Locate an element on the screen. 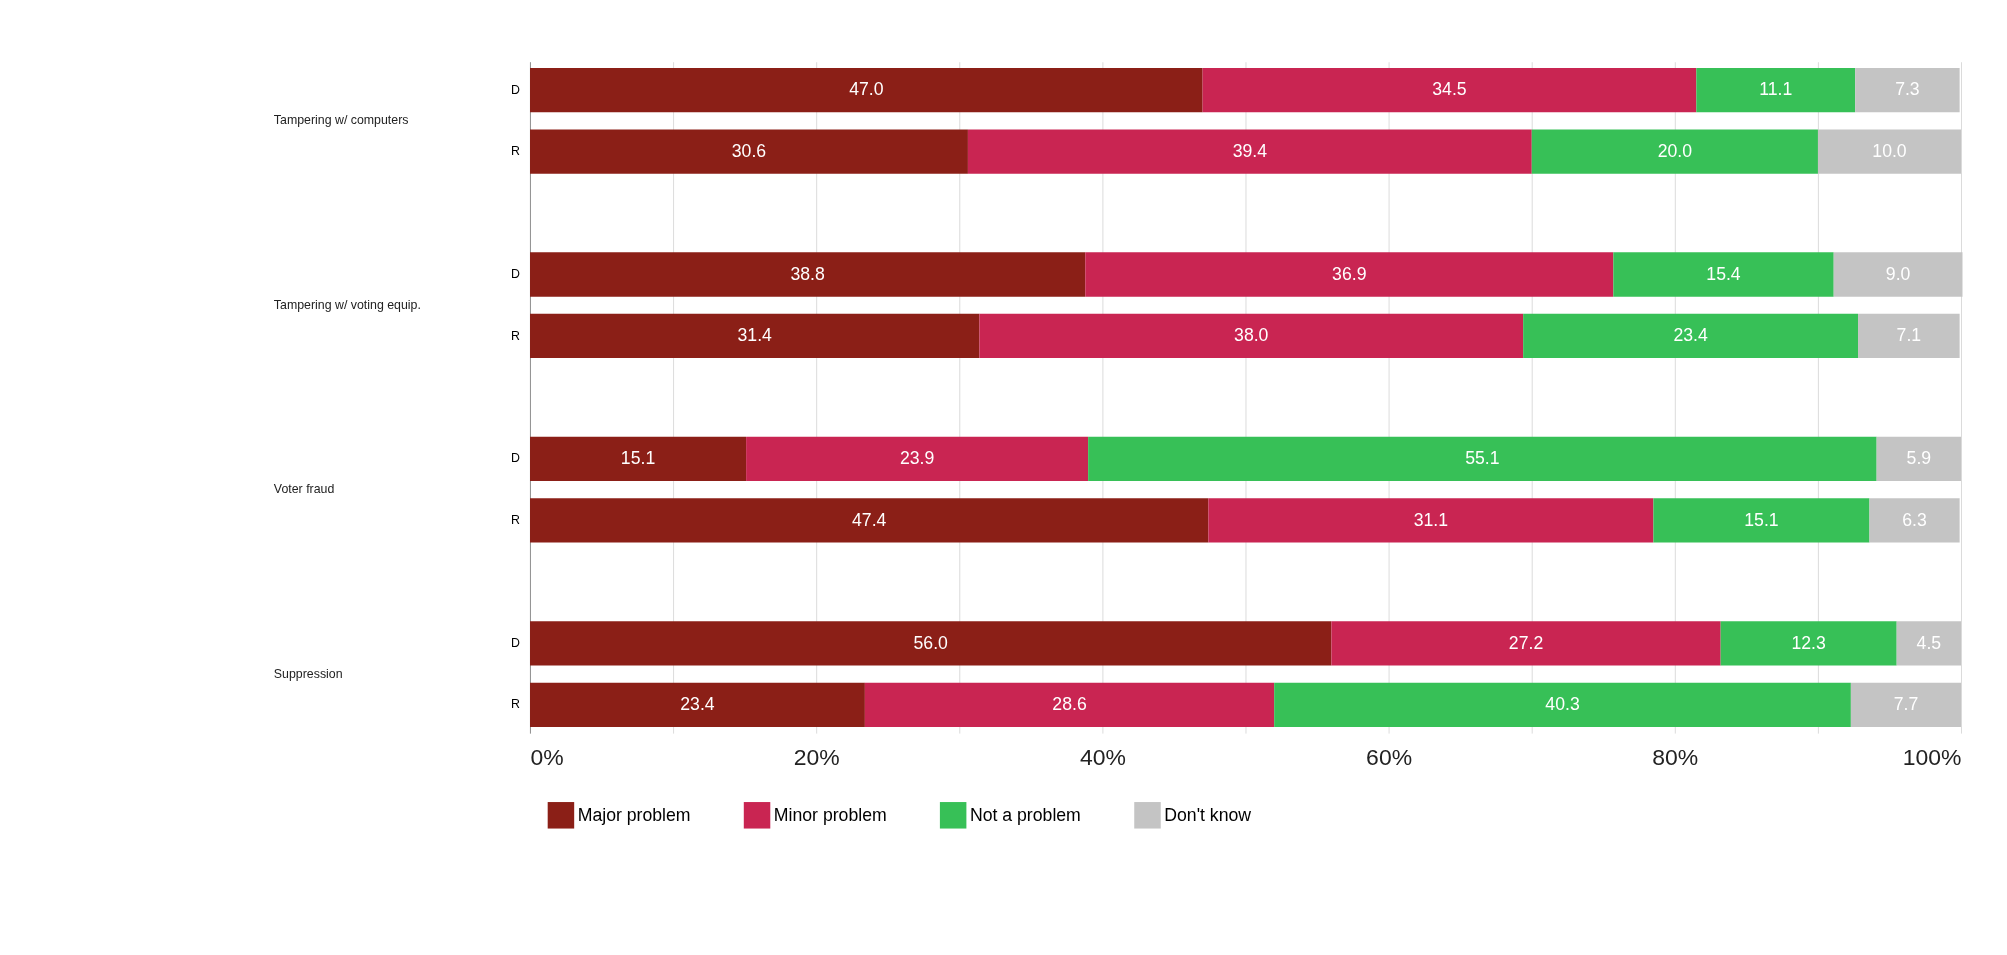 The image size is (2007, 955). data-label: 7.1 is located at coordinates (1909, 335).